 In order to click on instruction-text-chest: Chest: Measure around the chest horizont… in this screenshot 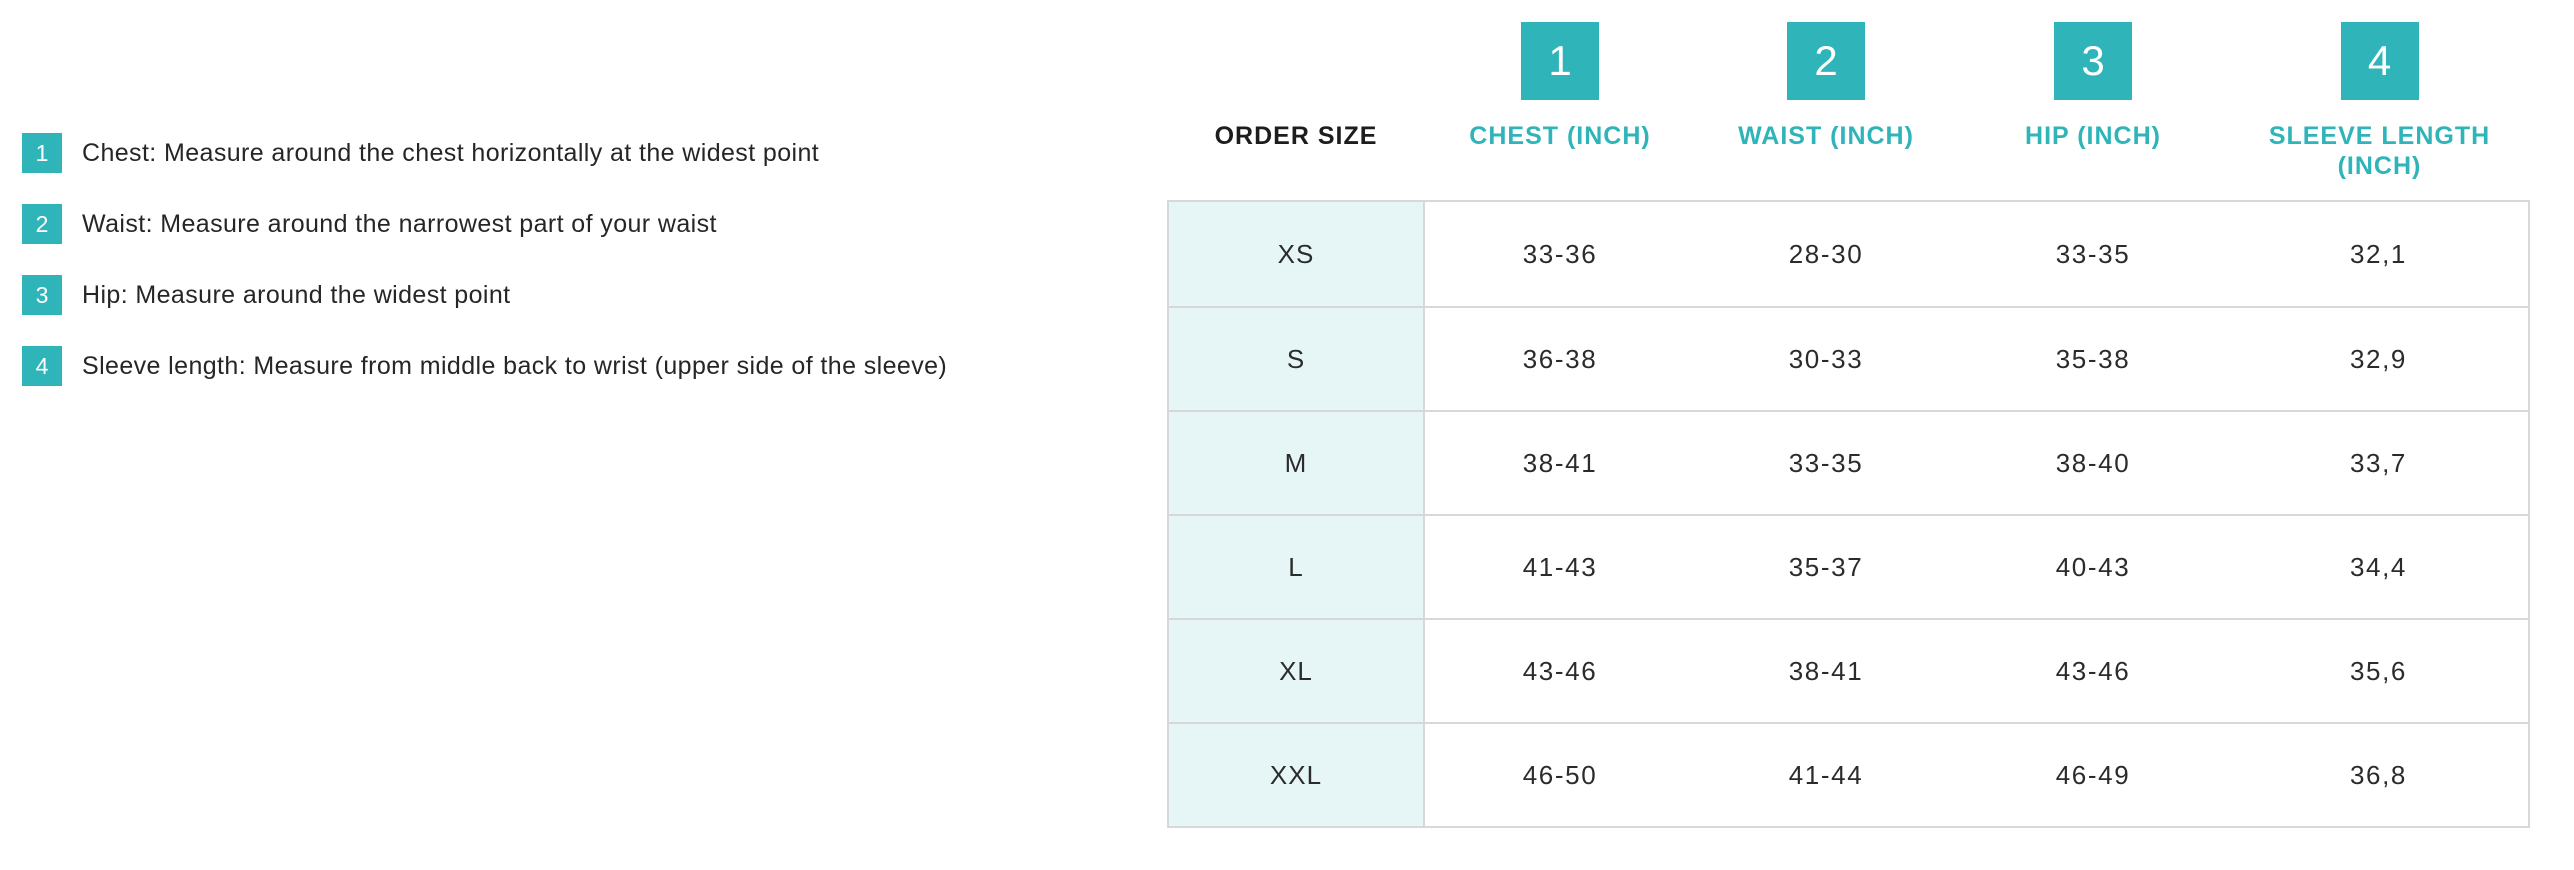, I will do `click(451, 153)`.